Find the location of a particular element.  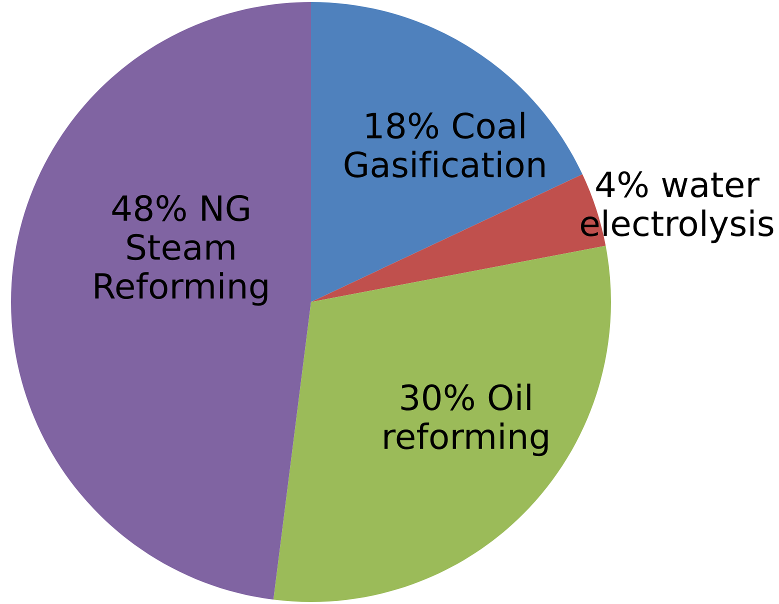

slice-label: 18% Coal Gasification is located at coordinates (444, 145).